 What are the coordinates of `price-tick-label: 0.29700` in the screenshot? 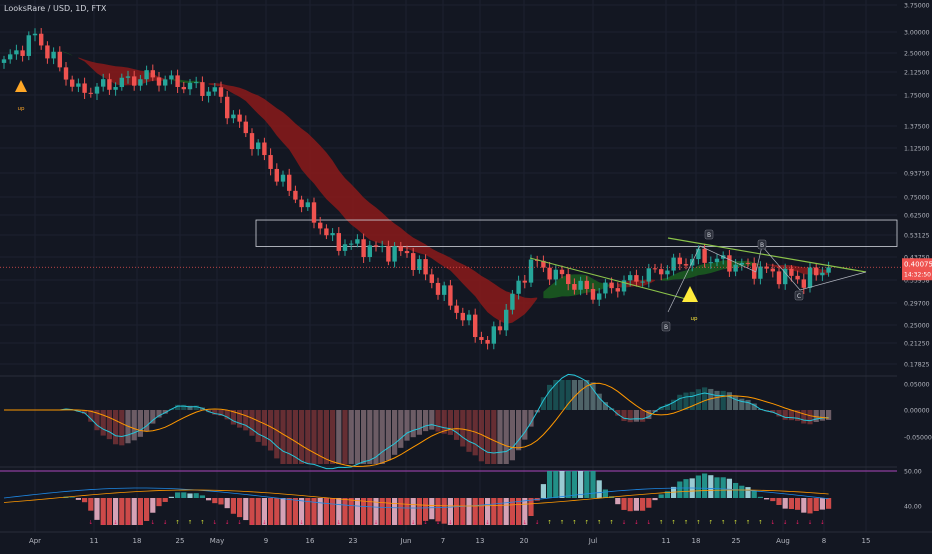 It's located at (917, 304).